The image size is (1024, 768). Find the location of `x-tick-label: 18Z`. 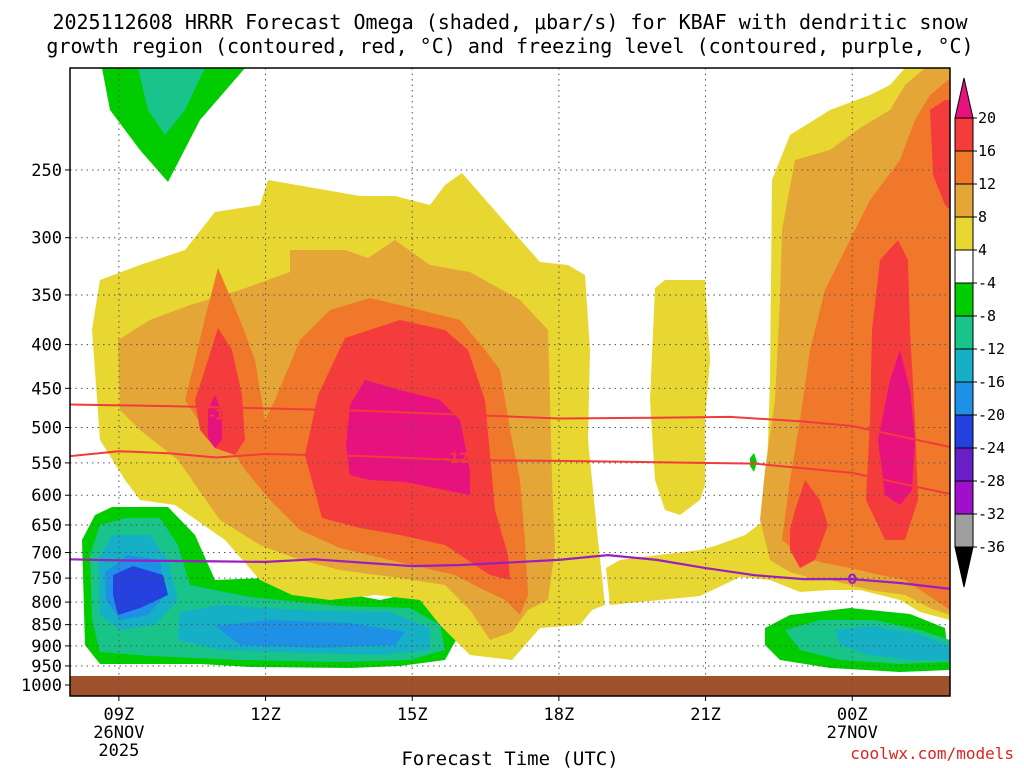

x-tick-label: 18Z is located at coordinates (559, 715).